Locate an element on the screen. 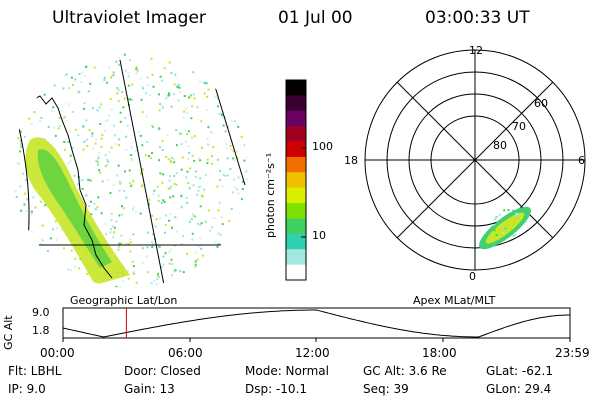 The width and height of the screenshot is (600, 400). gc-alt-info: GC Alt: 3.6 Re is located at coordinates (405, 371).